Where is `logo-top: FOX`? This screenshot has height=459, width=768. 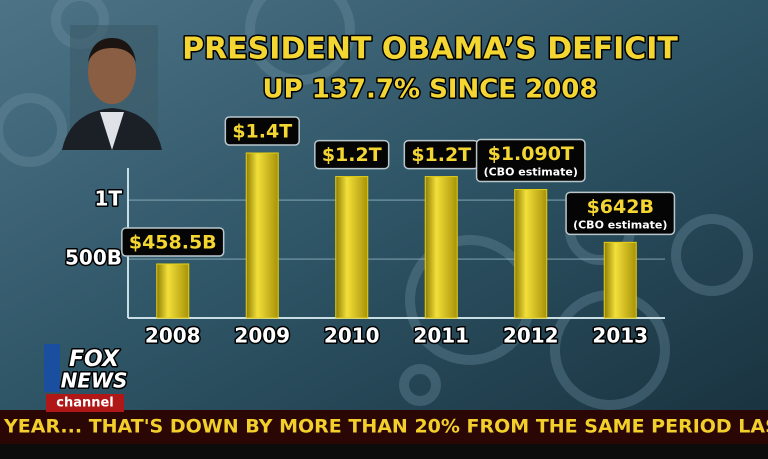 logo-top: FOX is located at coordinates (94, 359).